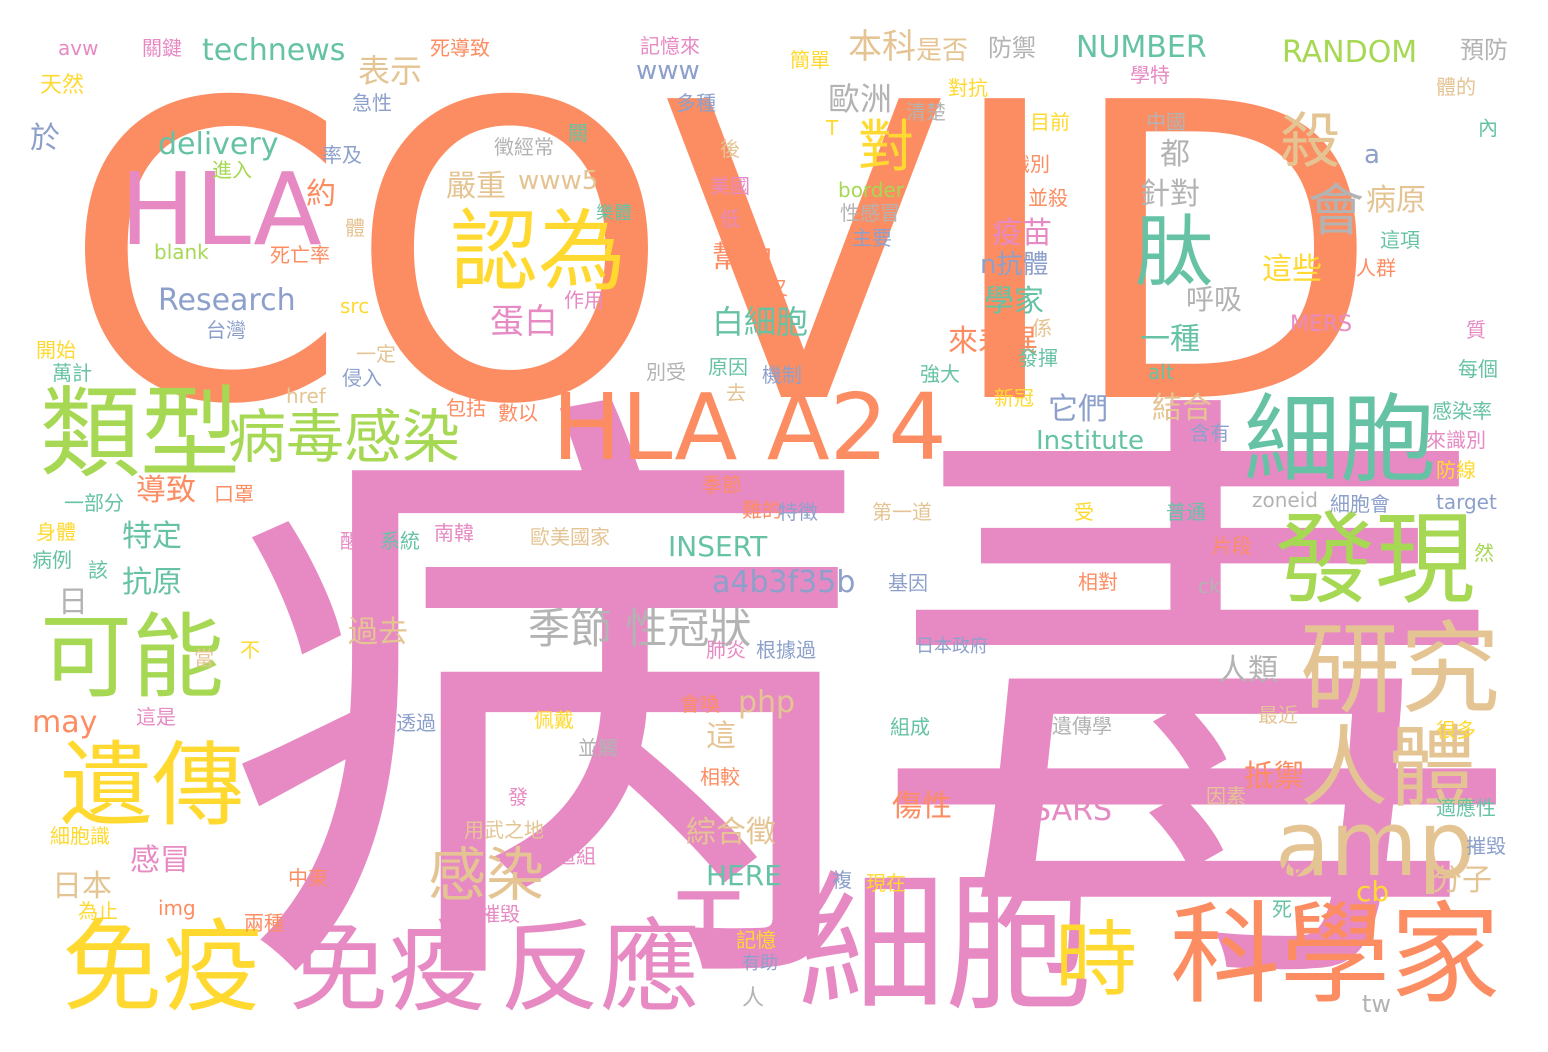  I want to click on word: 南韓, so click(454, 533).